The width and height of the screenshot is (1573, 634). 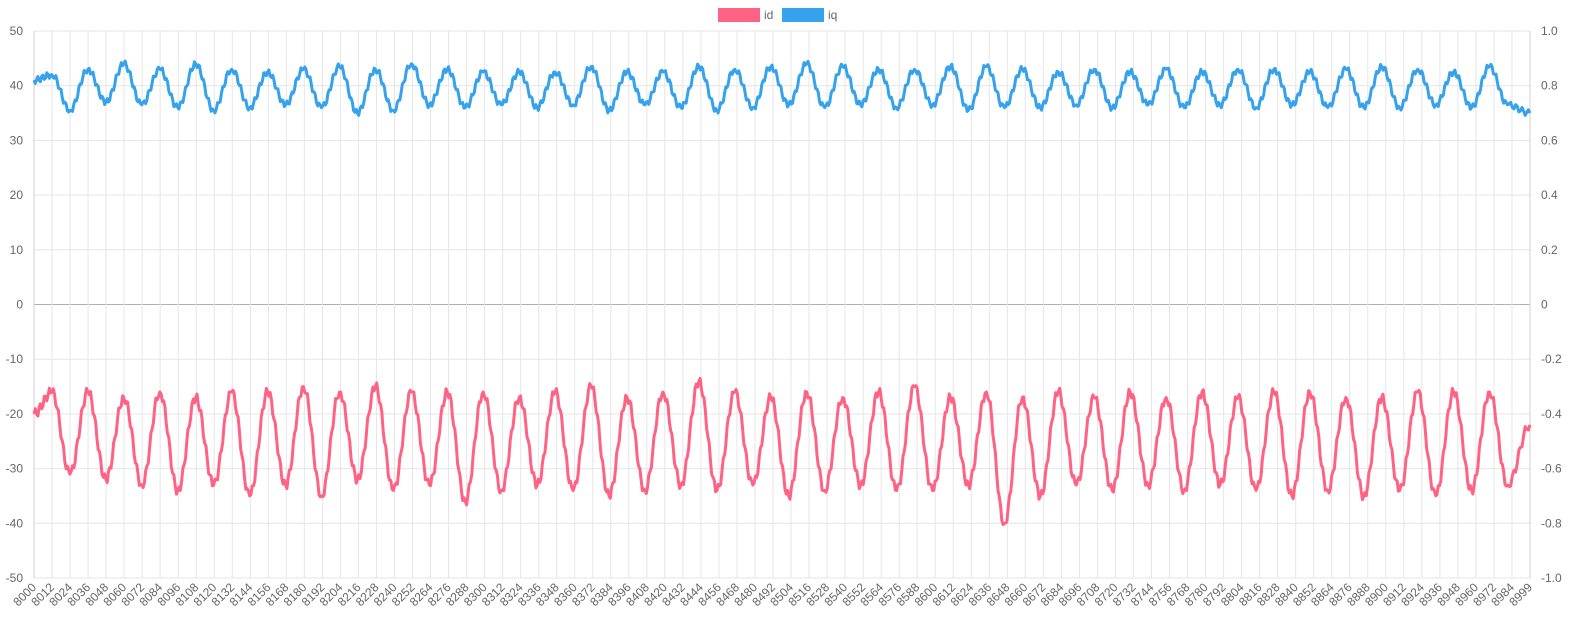 I want to click on left-tick-label: 30, so click(x=17, y=140).